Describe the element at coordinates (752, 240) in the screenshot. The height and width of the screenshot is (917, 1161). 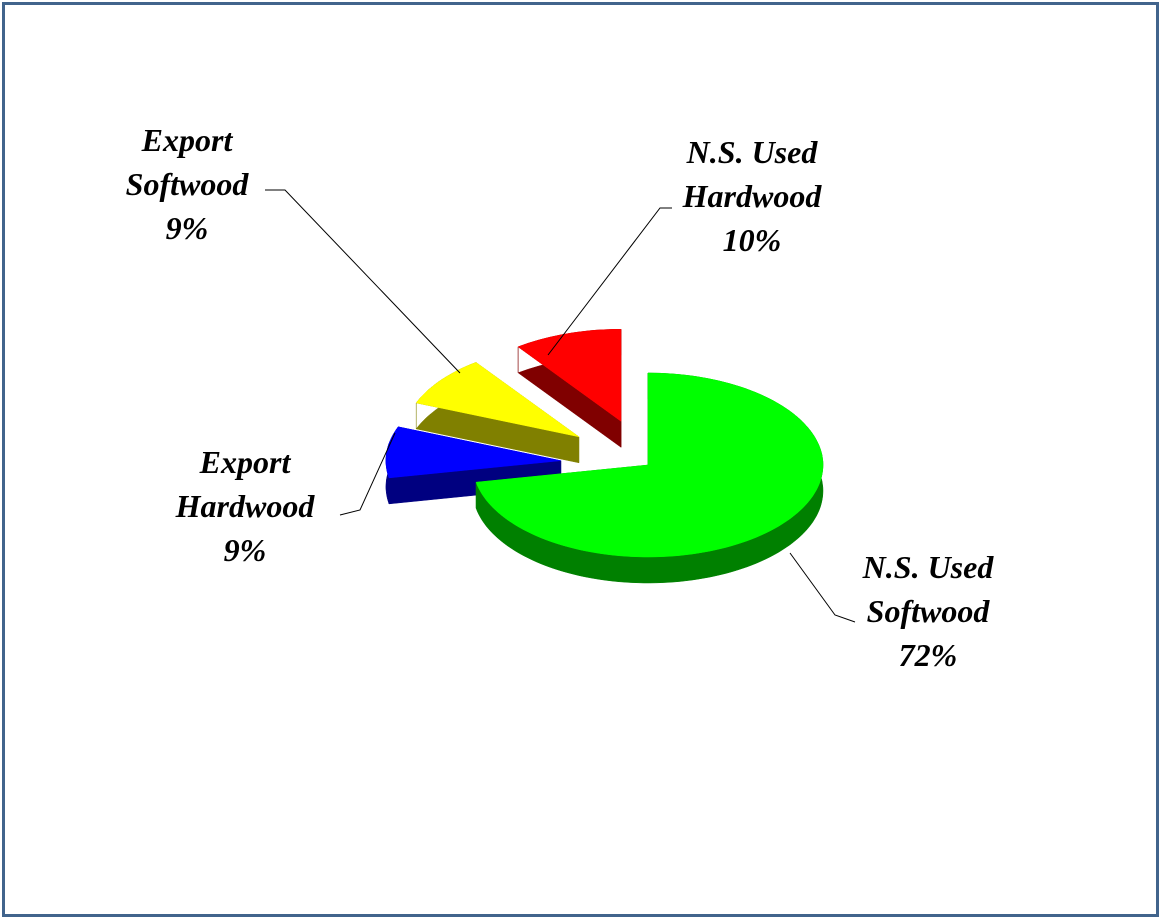
I see `value-label: 10%` at that location.